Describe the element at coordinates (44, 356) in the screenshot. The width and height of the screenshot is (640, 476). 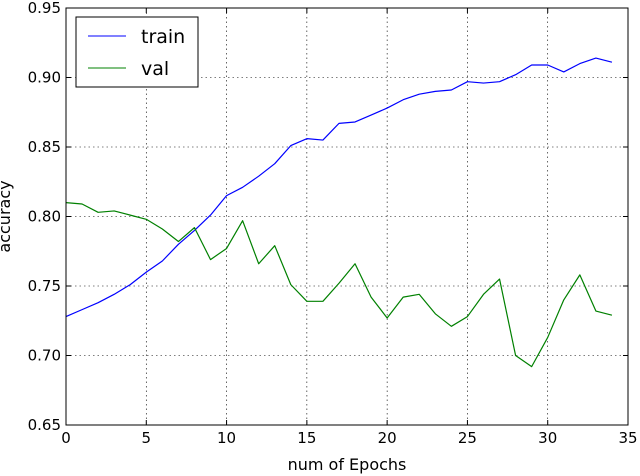
I see `y-tick-label: 0.70` at that location.